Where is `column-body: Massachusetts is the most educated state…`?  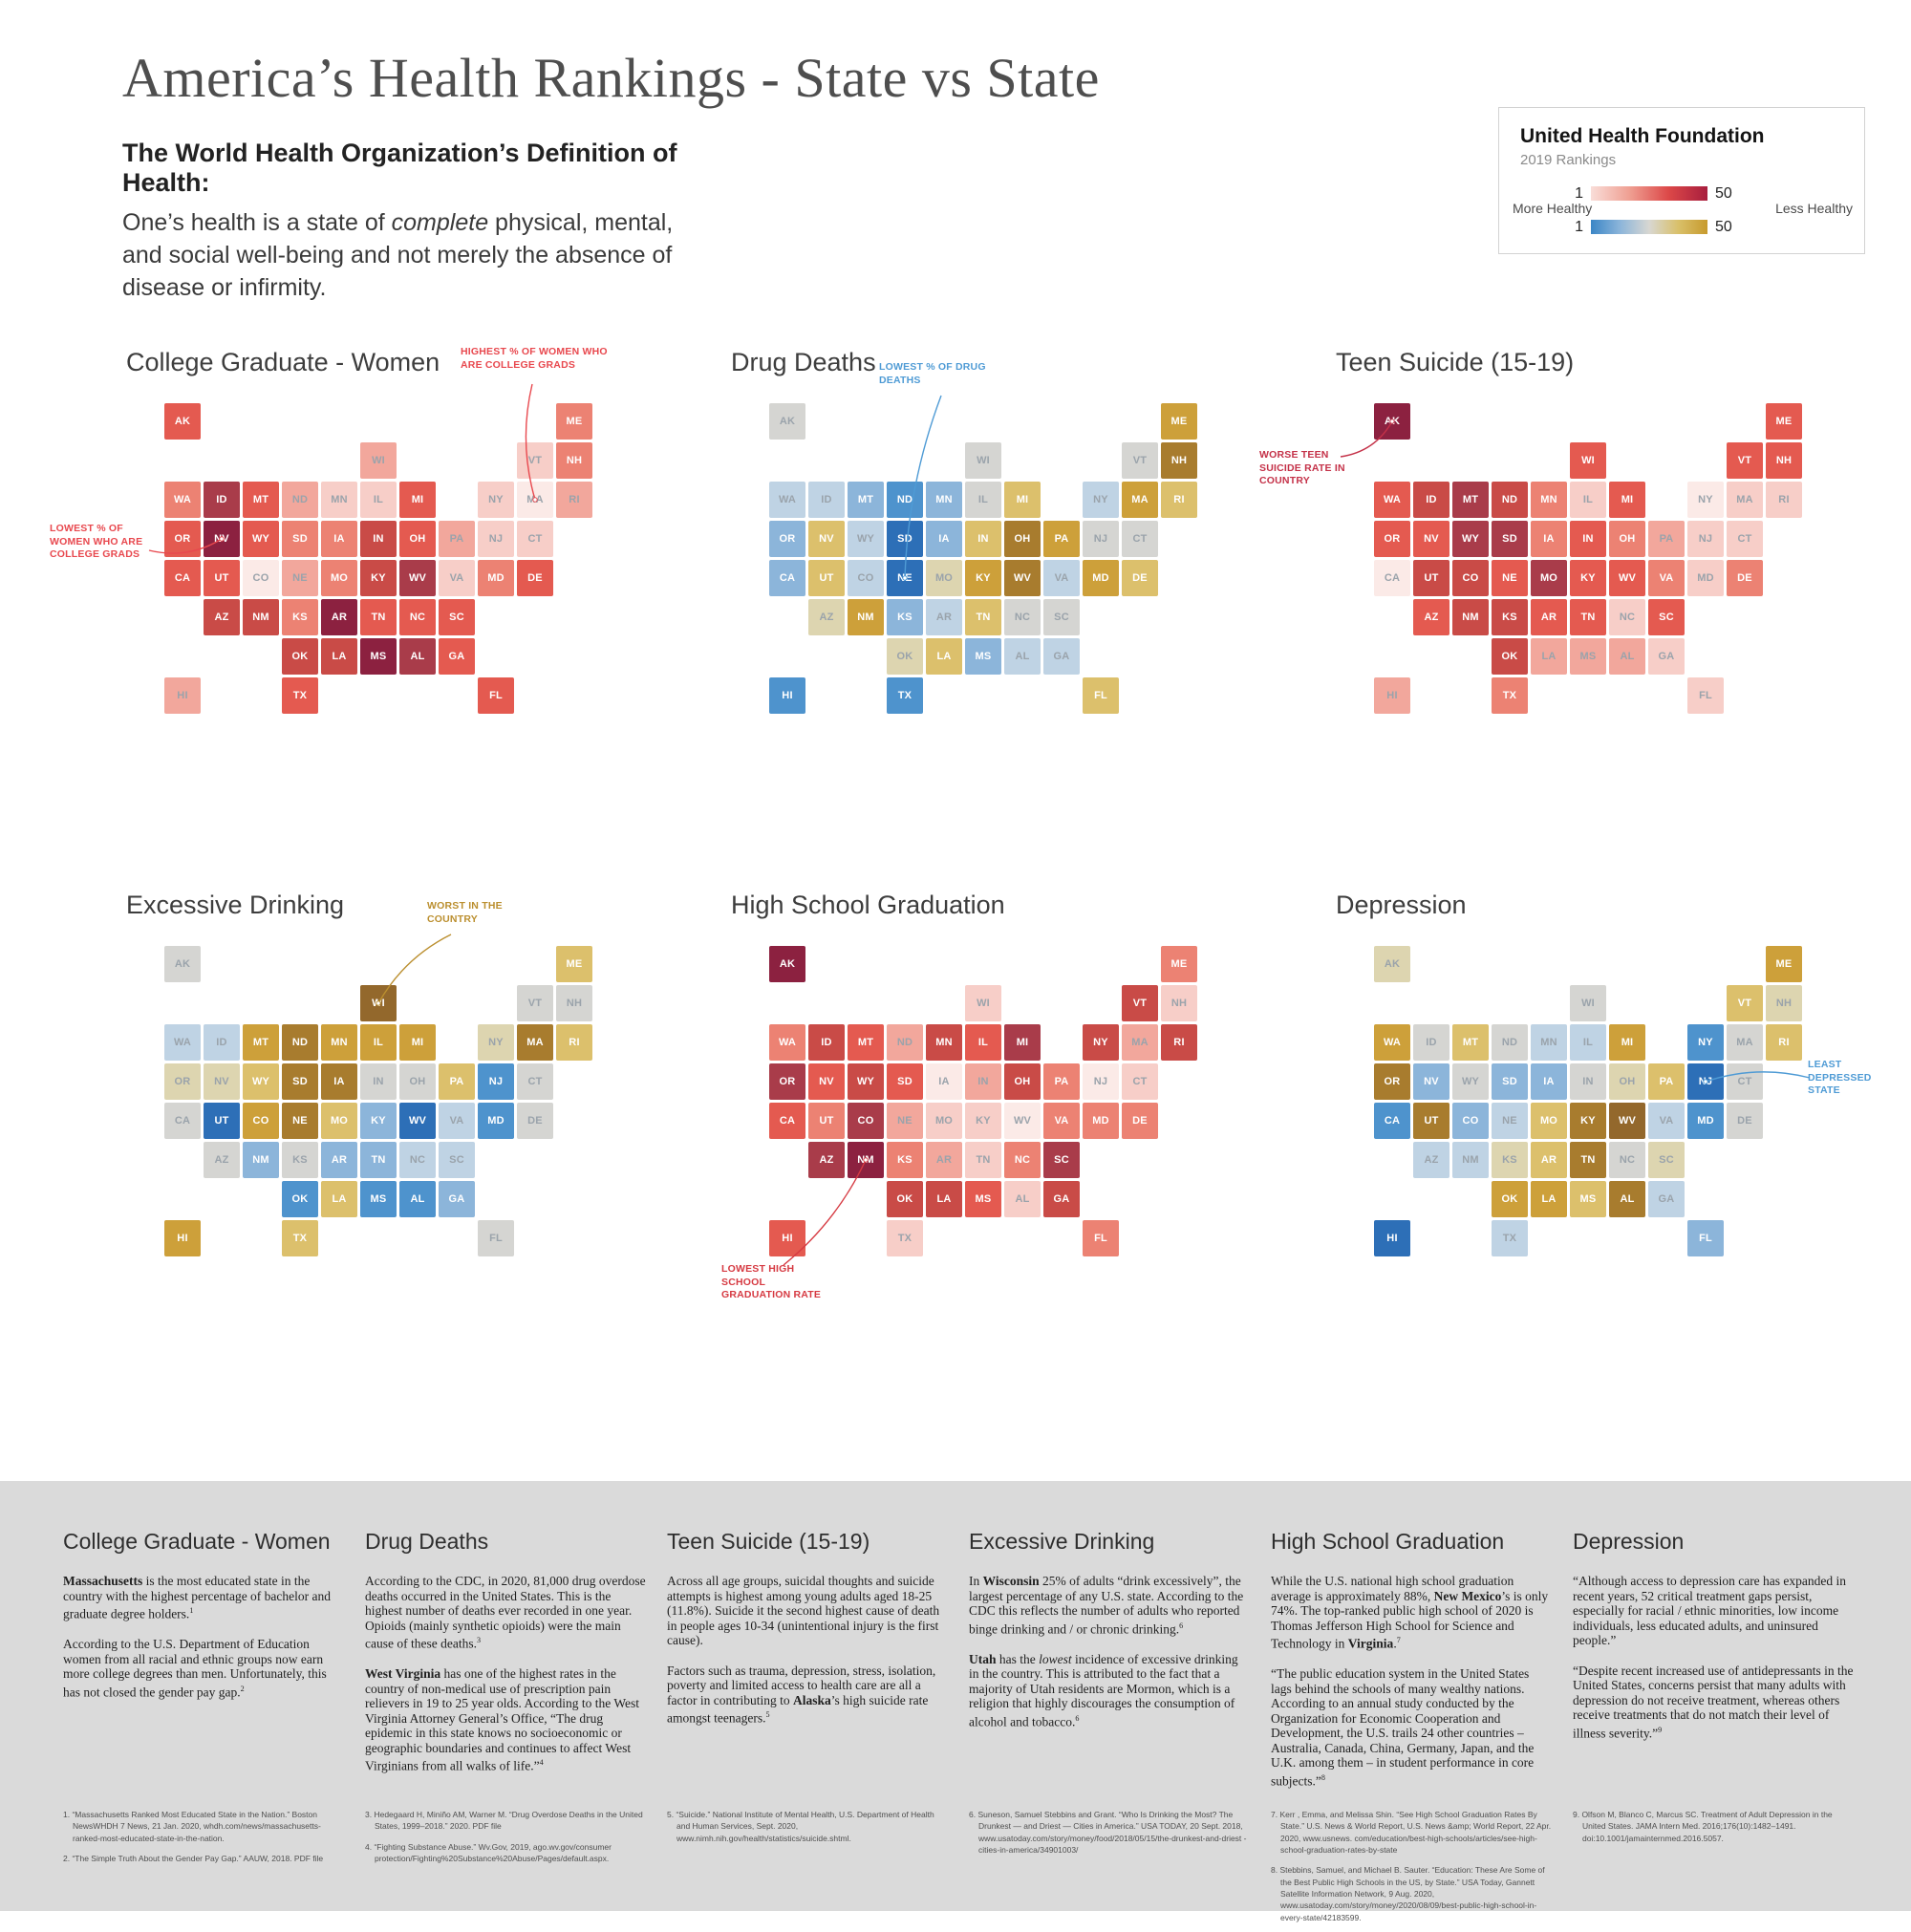 column-body: Massachusetts is the most educated state… is located at coordinates (203, 1688).